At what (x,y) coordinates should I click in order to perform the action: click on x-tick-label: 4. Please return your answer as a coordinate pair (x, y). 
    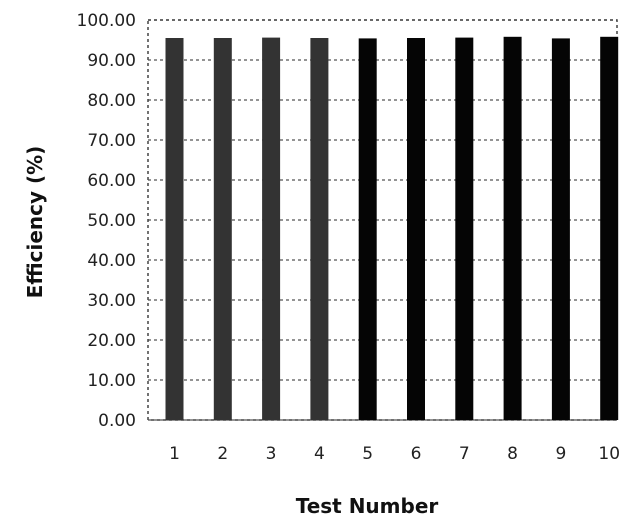
    Looking at the image, I should click on (319, 454).